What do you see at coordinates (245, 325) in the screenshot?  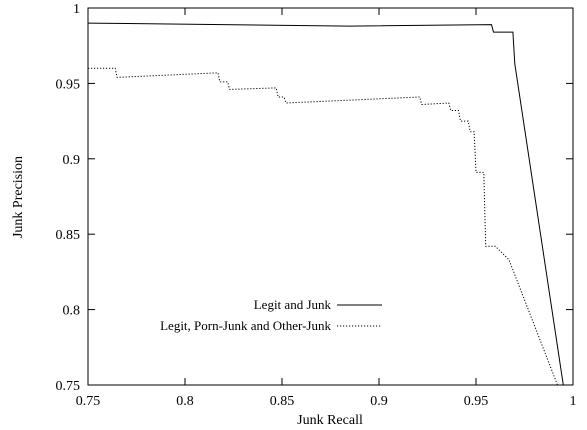 I see `legend-label-2: Legit, Porn-Junk and Other-Junk` at bounding box center [245, 325].